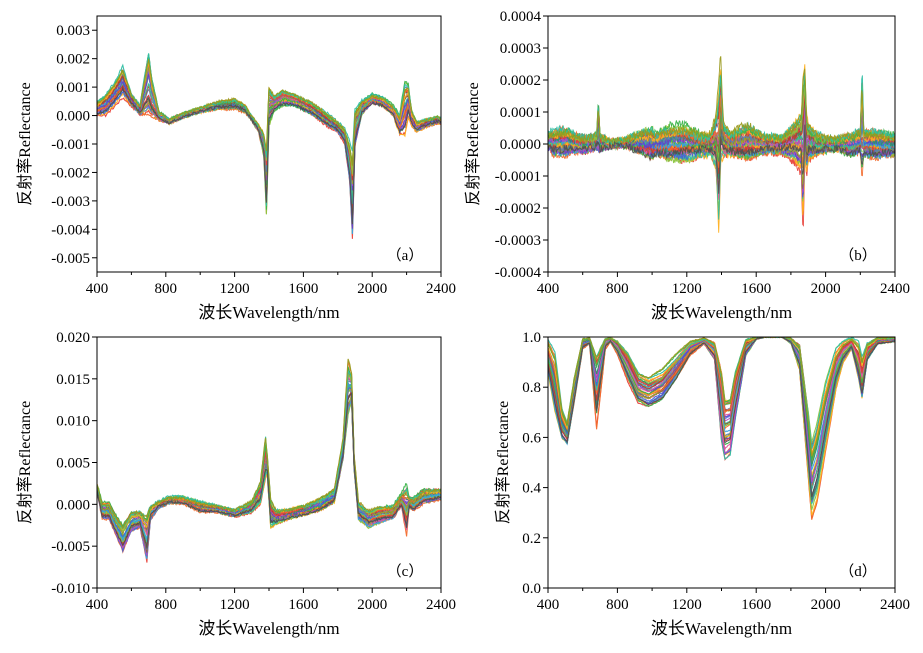 Image resolution: width=923 pixels, height=653 pixels. What do you see at coordinates (405, 255) in the screenshot?
I see `panel-label-a: （a）` at bounding box center [405, 255].